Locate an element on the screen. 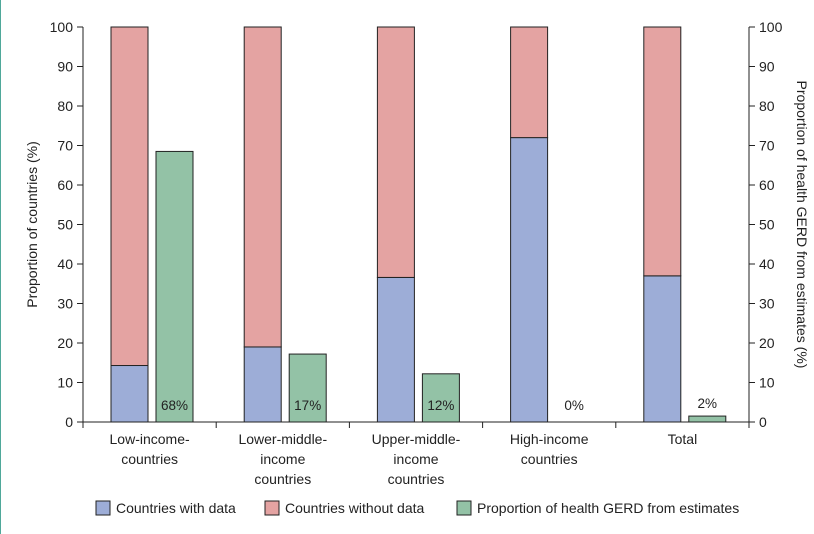 The height and width of the screenshot is (534, 814). right-y-tick-label: 100 is located at coordinates (771, 27).